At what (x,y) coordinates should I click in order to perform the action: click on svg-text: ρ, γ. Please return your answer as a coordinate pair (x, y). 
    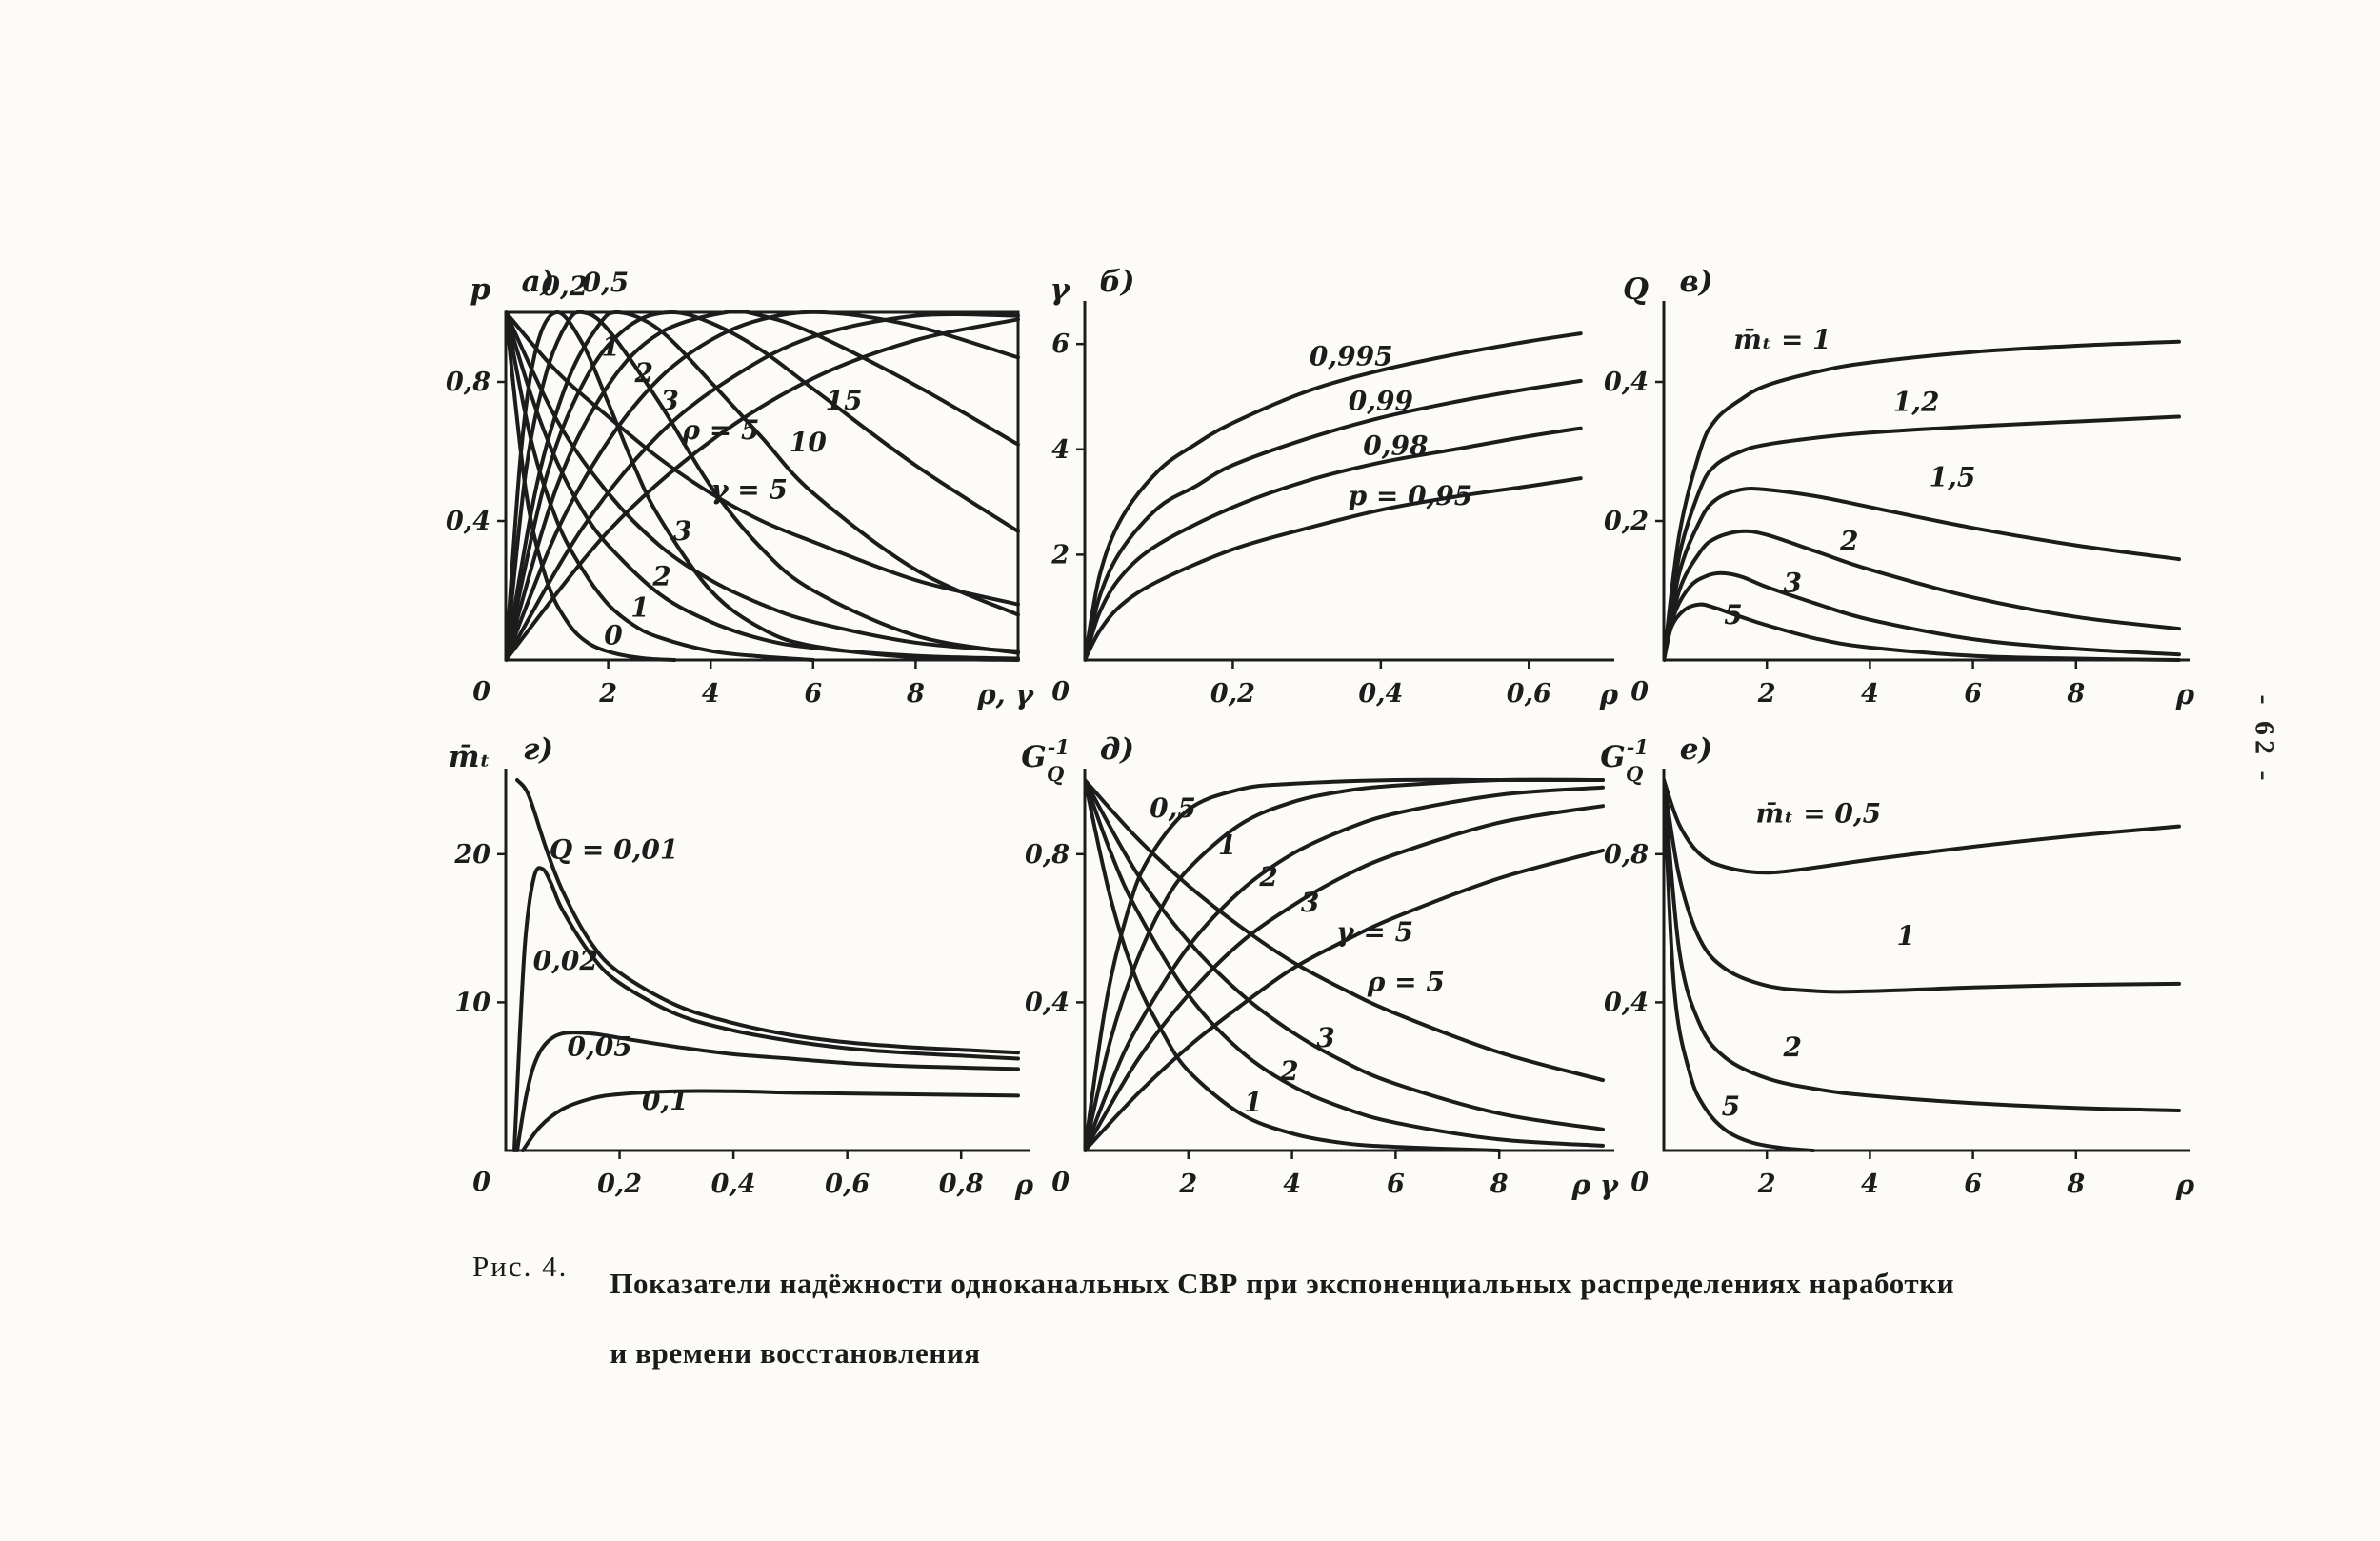
    Looking at the image, I should click on (1005, 694).